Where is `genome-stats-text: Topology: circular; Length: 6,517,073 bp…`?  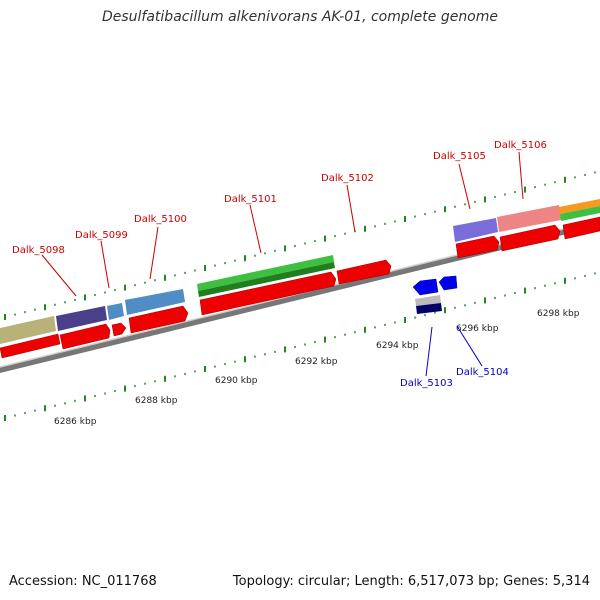 genome-stats-text: Topology: circular; Length: 6,517,073 bp… is located at coordinates (411, 581).